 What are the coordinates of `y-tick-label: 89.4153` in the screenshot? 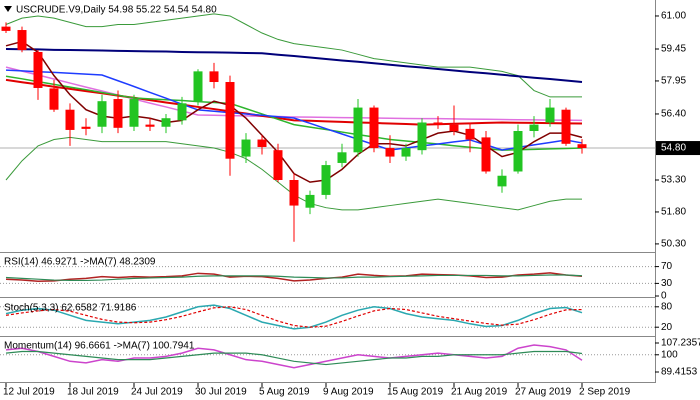 It's located at (679, 372).